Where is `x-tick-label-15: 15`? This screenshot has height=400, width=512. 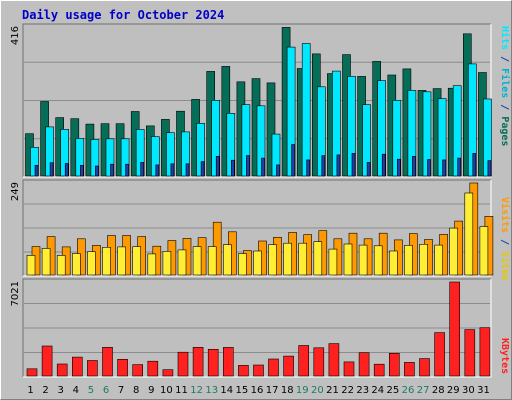
x-tick-label-15: 15 is located at coordinates (242, 390).